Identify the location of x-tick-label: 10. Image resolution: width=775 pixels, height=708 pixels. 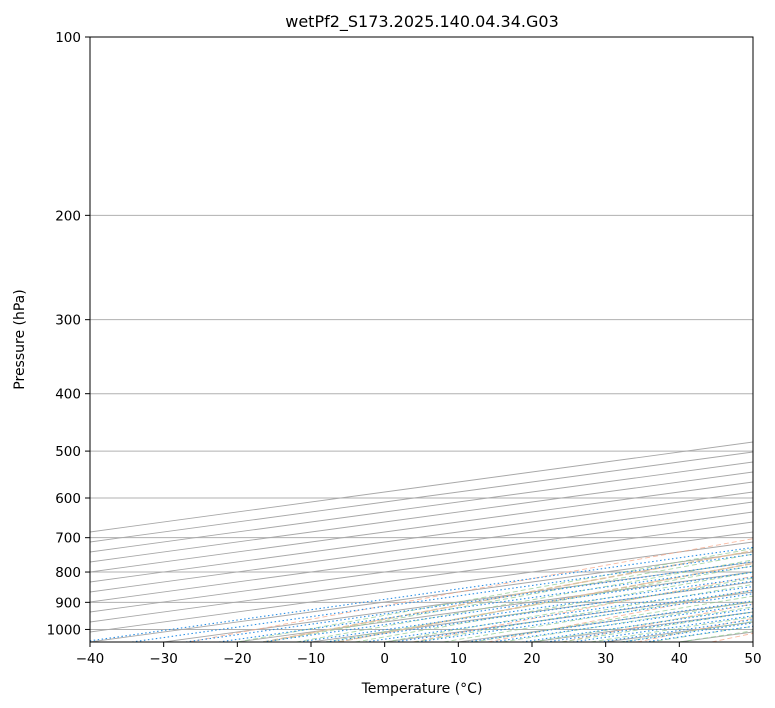
(458, 659).